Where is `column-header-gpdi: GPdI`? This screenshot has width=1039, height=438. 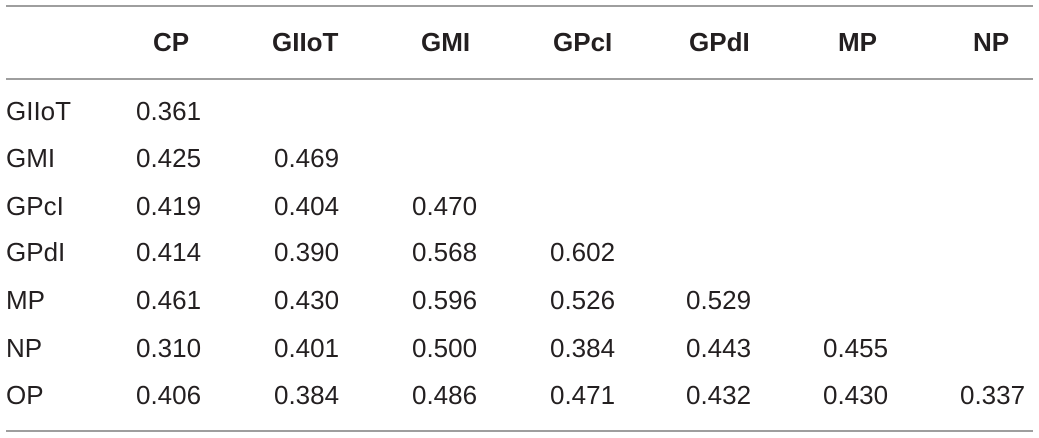
column-header-gpdi: GPdI is located at coordinates (719, 42).